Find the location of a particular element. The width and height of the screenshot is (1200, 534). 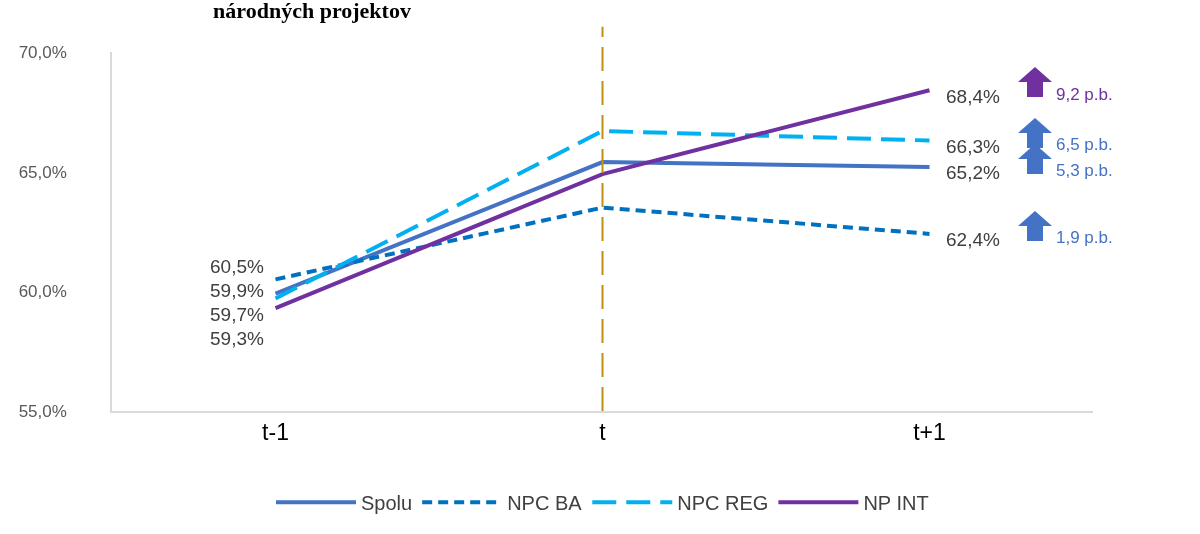

legend-label: Spolu is located at coordinates (387, 503).